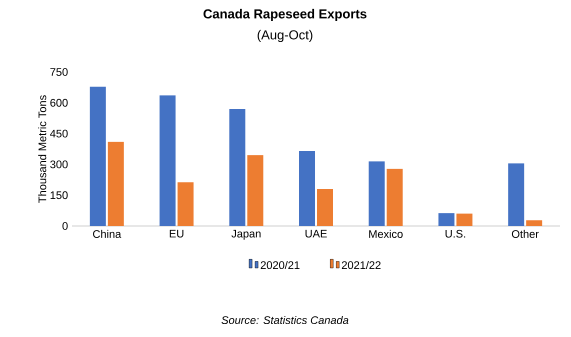 The height and width of the screenshot is (337, 571). Describe the element at coordinates (285, 36) in the screenshot. I see `chart-subtitle: (Aug-Oct)` at that location.